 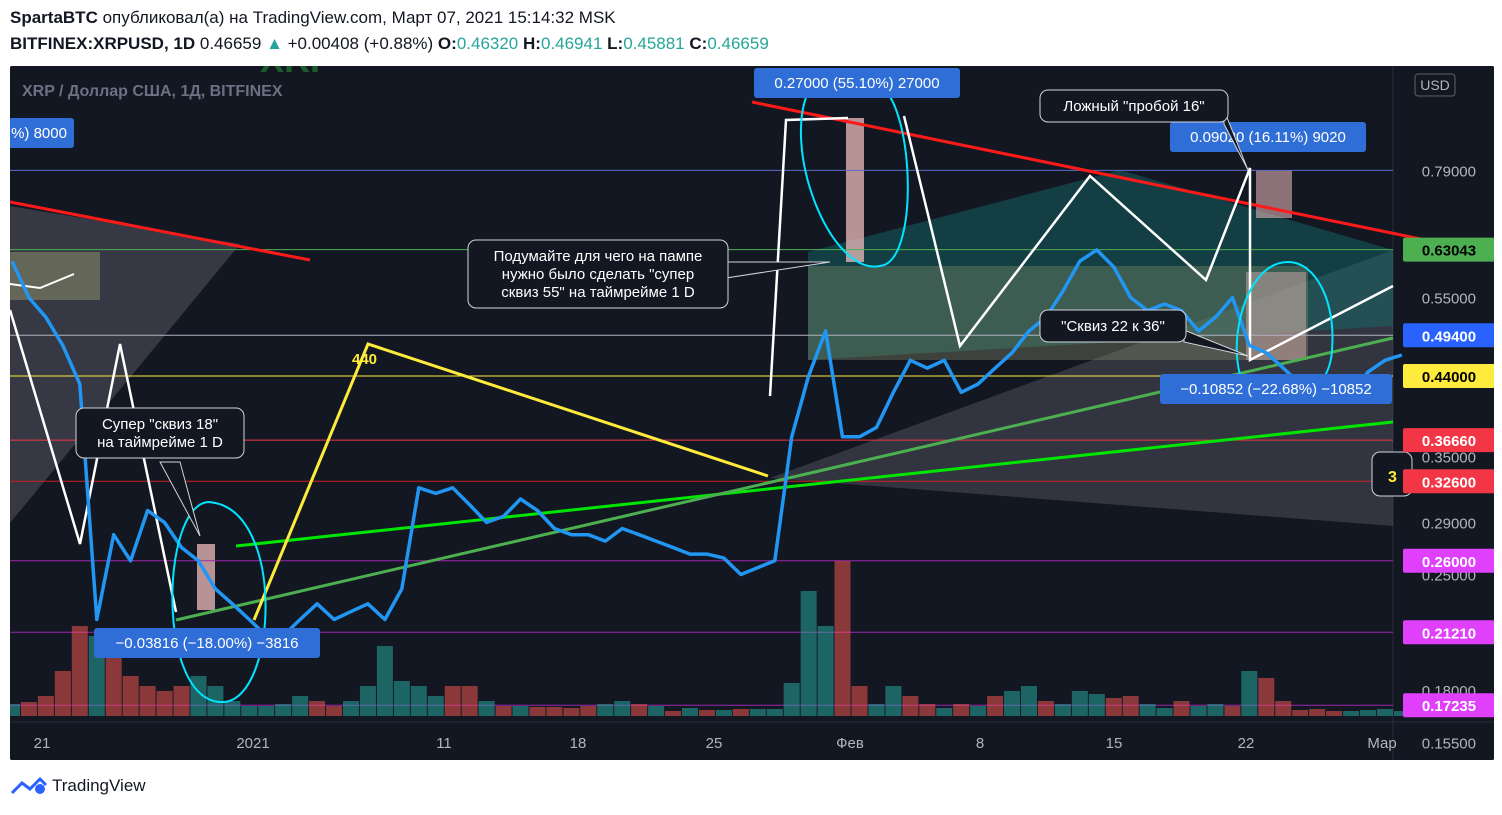 What do you see at coordinates (850, 743) in the screenshot?
I see `x-tick-label-5: Фев` at bounding box center [850, 743].